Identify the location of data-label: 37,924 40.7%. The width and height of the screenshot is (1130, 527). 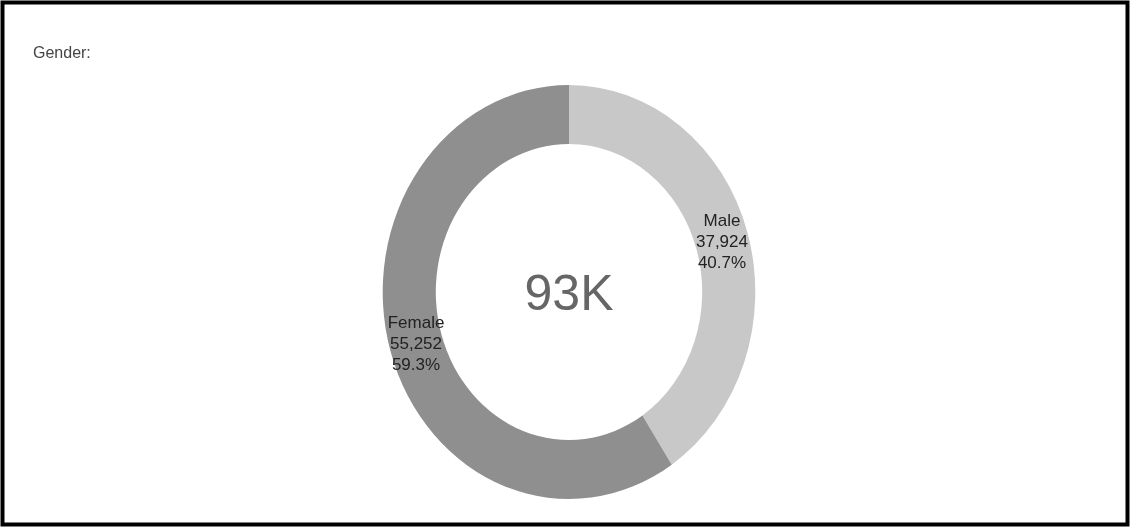
(721, 251).